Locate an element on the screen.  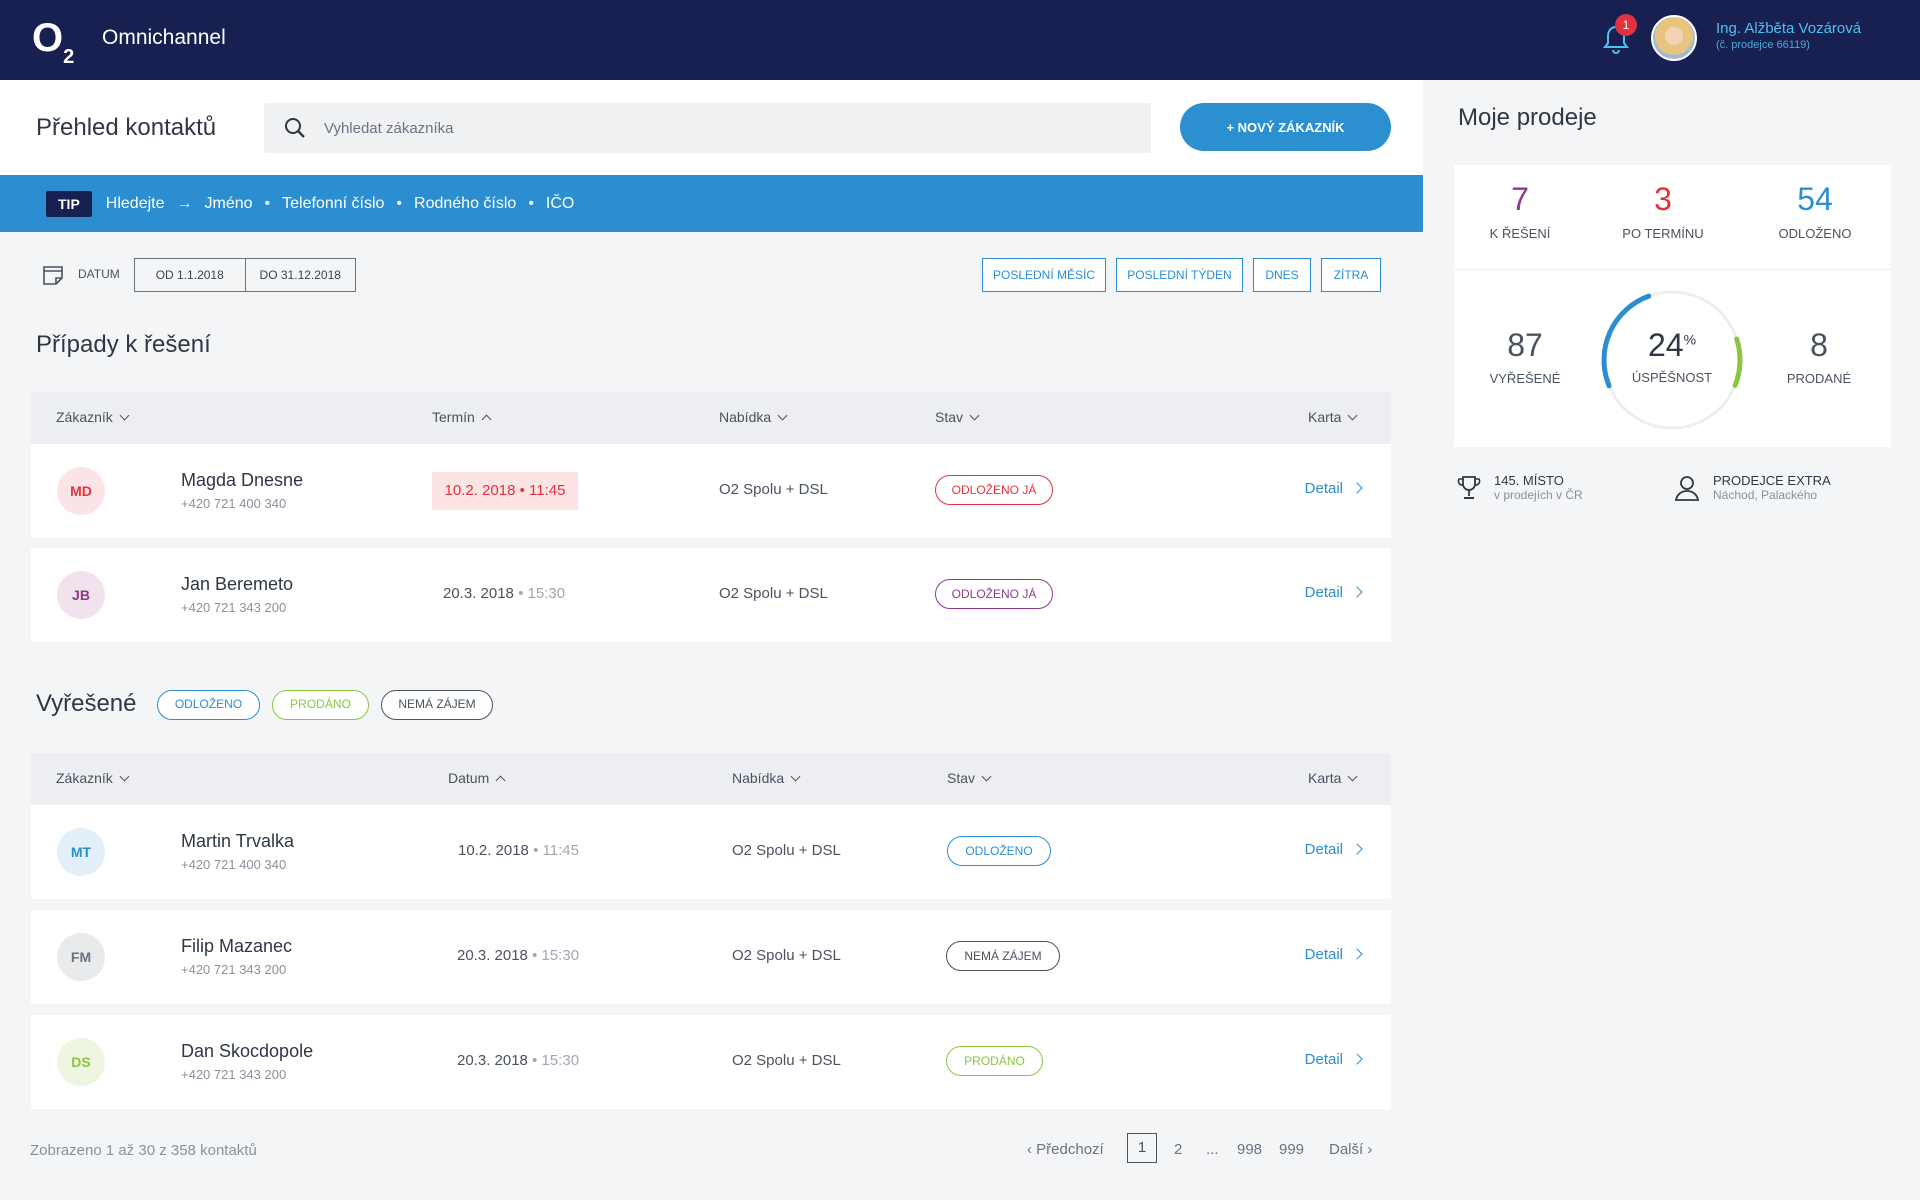
success-rate-gauge is located at coordinates (1672, 360).